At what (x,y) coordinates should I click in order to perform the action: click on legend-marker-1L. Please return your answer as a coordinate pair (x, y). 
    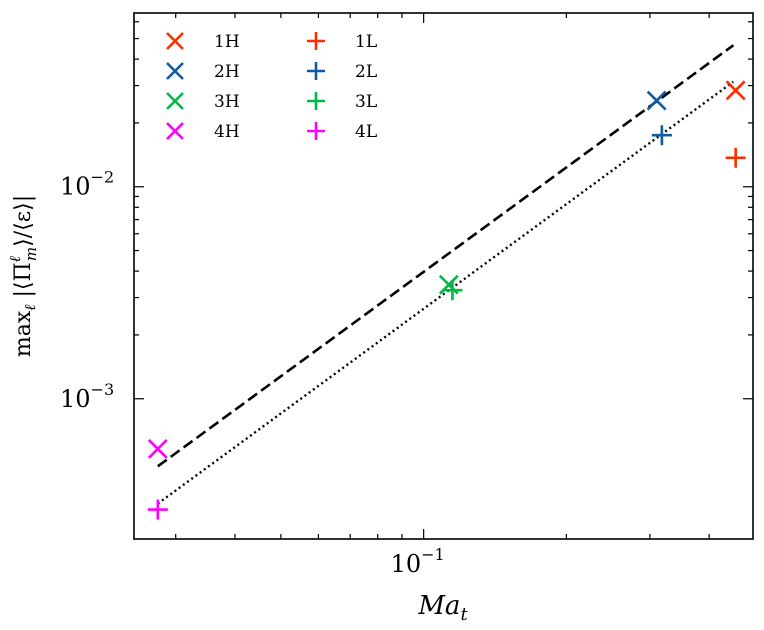
    Looking at the image, I should click on (316, 41).